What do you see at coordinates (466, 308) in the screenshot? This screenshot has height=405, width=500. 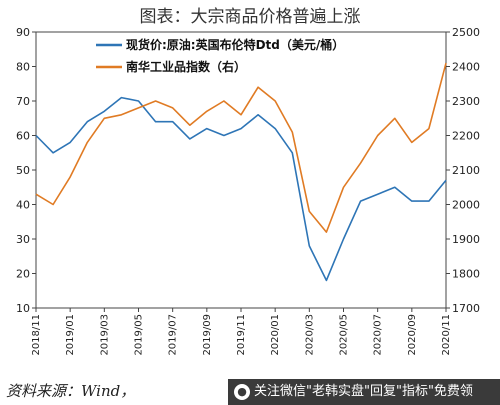 I see `right-axis-tick-label: 1700` at bounding box center [466, 308].